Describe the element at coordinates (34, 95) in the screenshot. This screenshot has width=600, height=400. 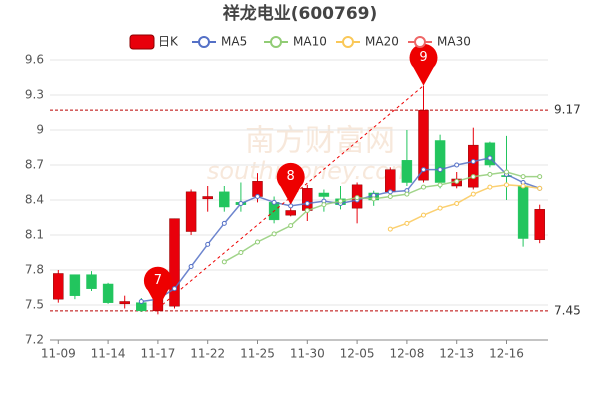
I see `y-tick-label: 9.3` at that location.